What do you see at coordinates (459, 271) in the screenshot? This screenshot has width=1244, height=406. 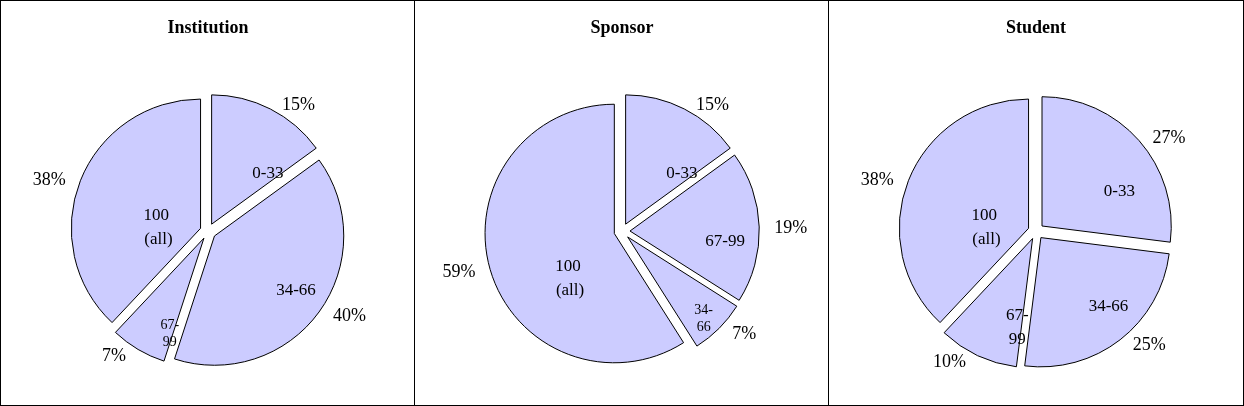 I see `data-label: 59%` at bounding box center [459, 271].